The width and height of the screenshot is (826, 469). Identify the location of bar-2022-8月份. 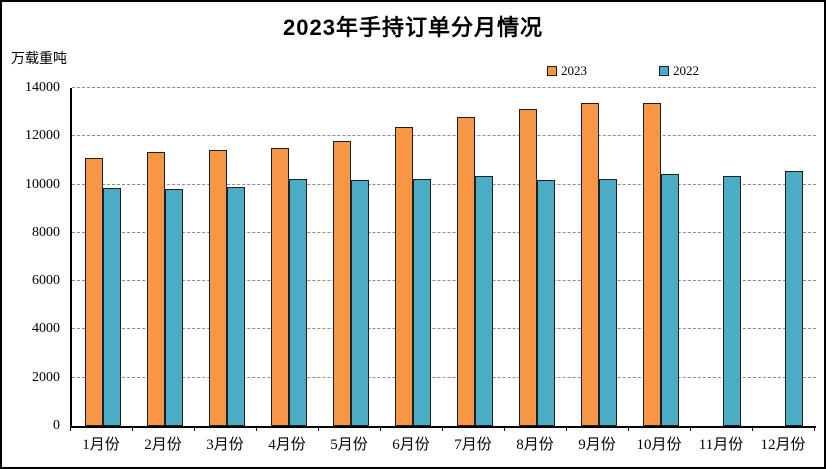
(546, 302).